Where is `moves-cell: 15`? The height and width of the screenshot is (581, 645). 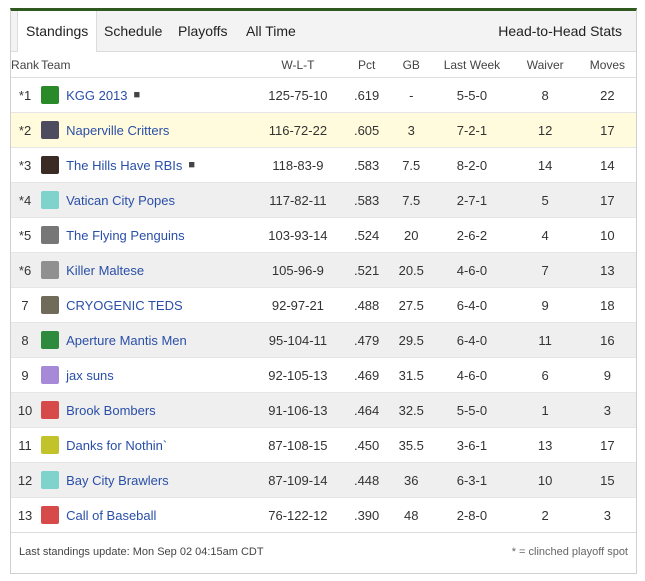
moves-cell: 15 is located at coordinates (607, 480).